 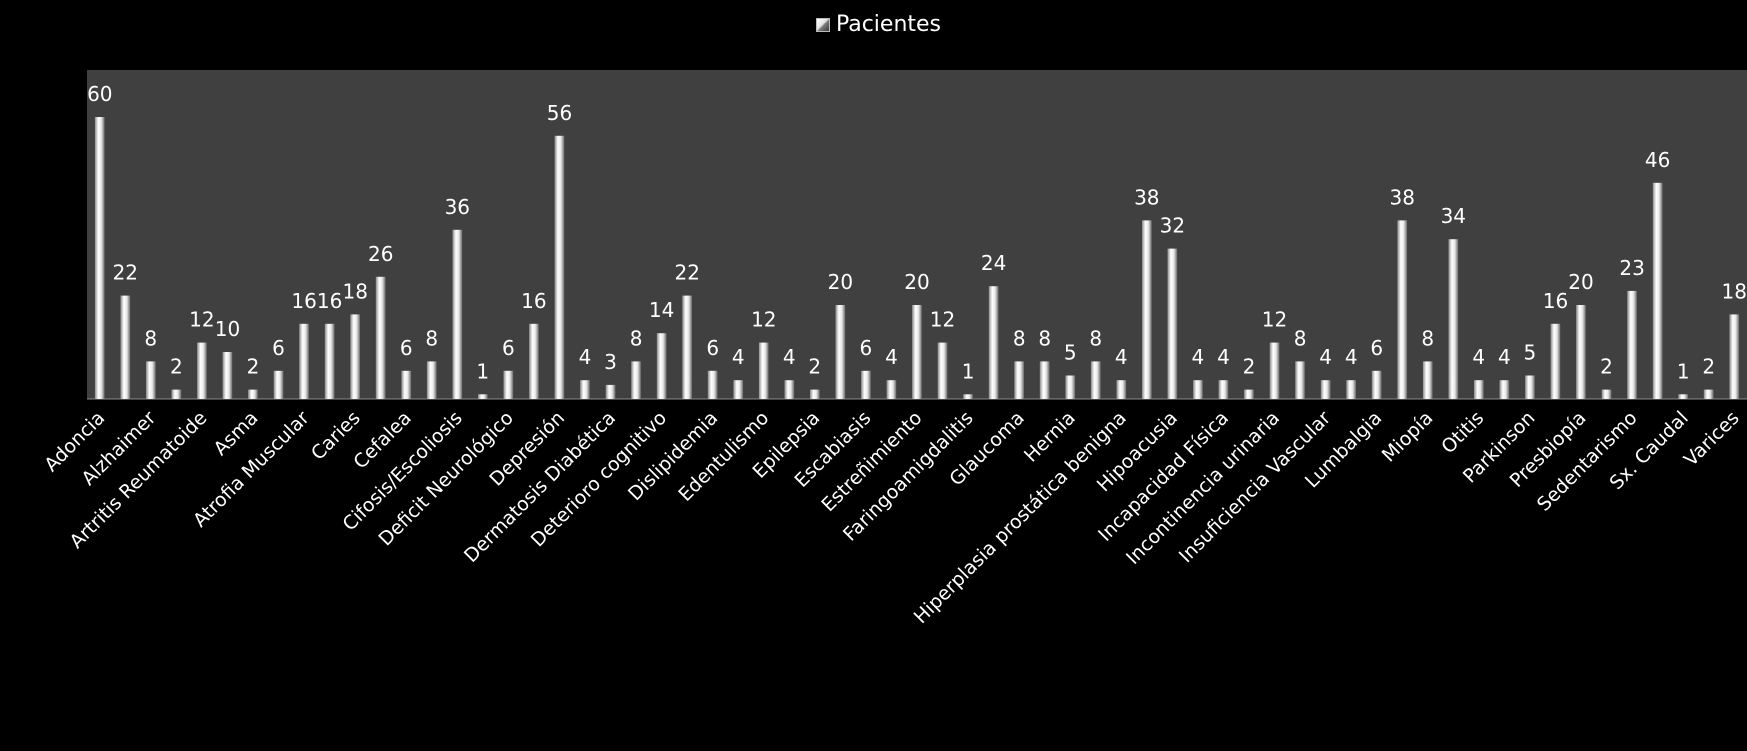 What do you see at coordinates (1146, 197) in the screenshot?
I see `data-label-42: 38` at bounding box center [1146, 197].